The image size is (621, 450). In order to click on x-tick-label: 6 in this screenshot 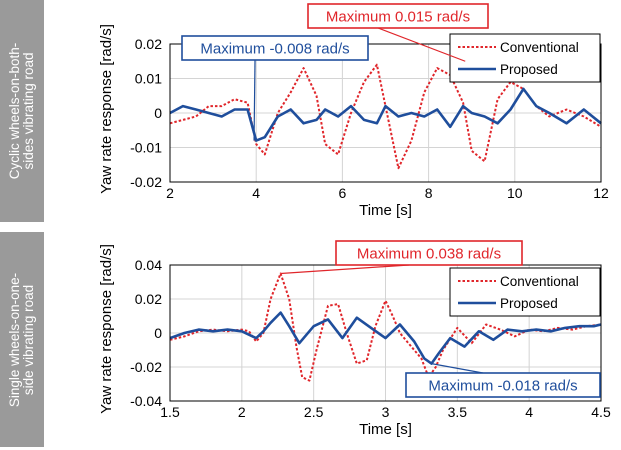, I will do `click(343, 193)`.